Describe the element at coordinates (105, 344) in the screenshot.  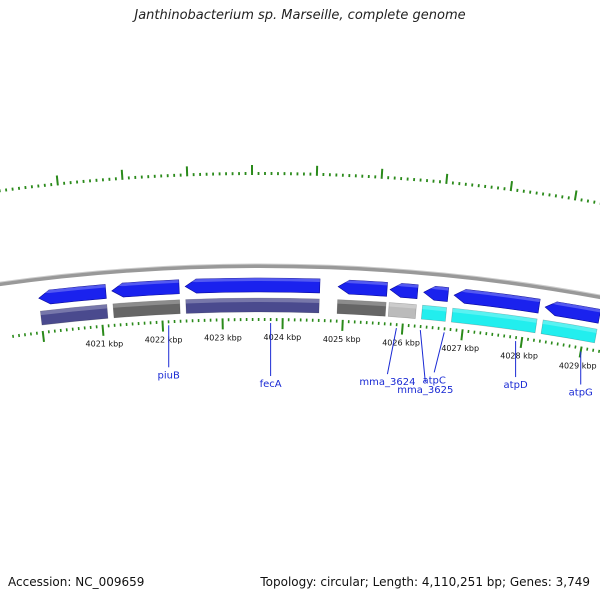
I see `scale-tick-label: 4021 kbp` at that location.